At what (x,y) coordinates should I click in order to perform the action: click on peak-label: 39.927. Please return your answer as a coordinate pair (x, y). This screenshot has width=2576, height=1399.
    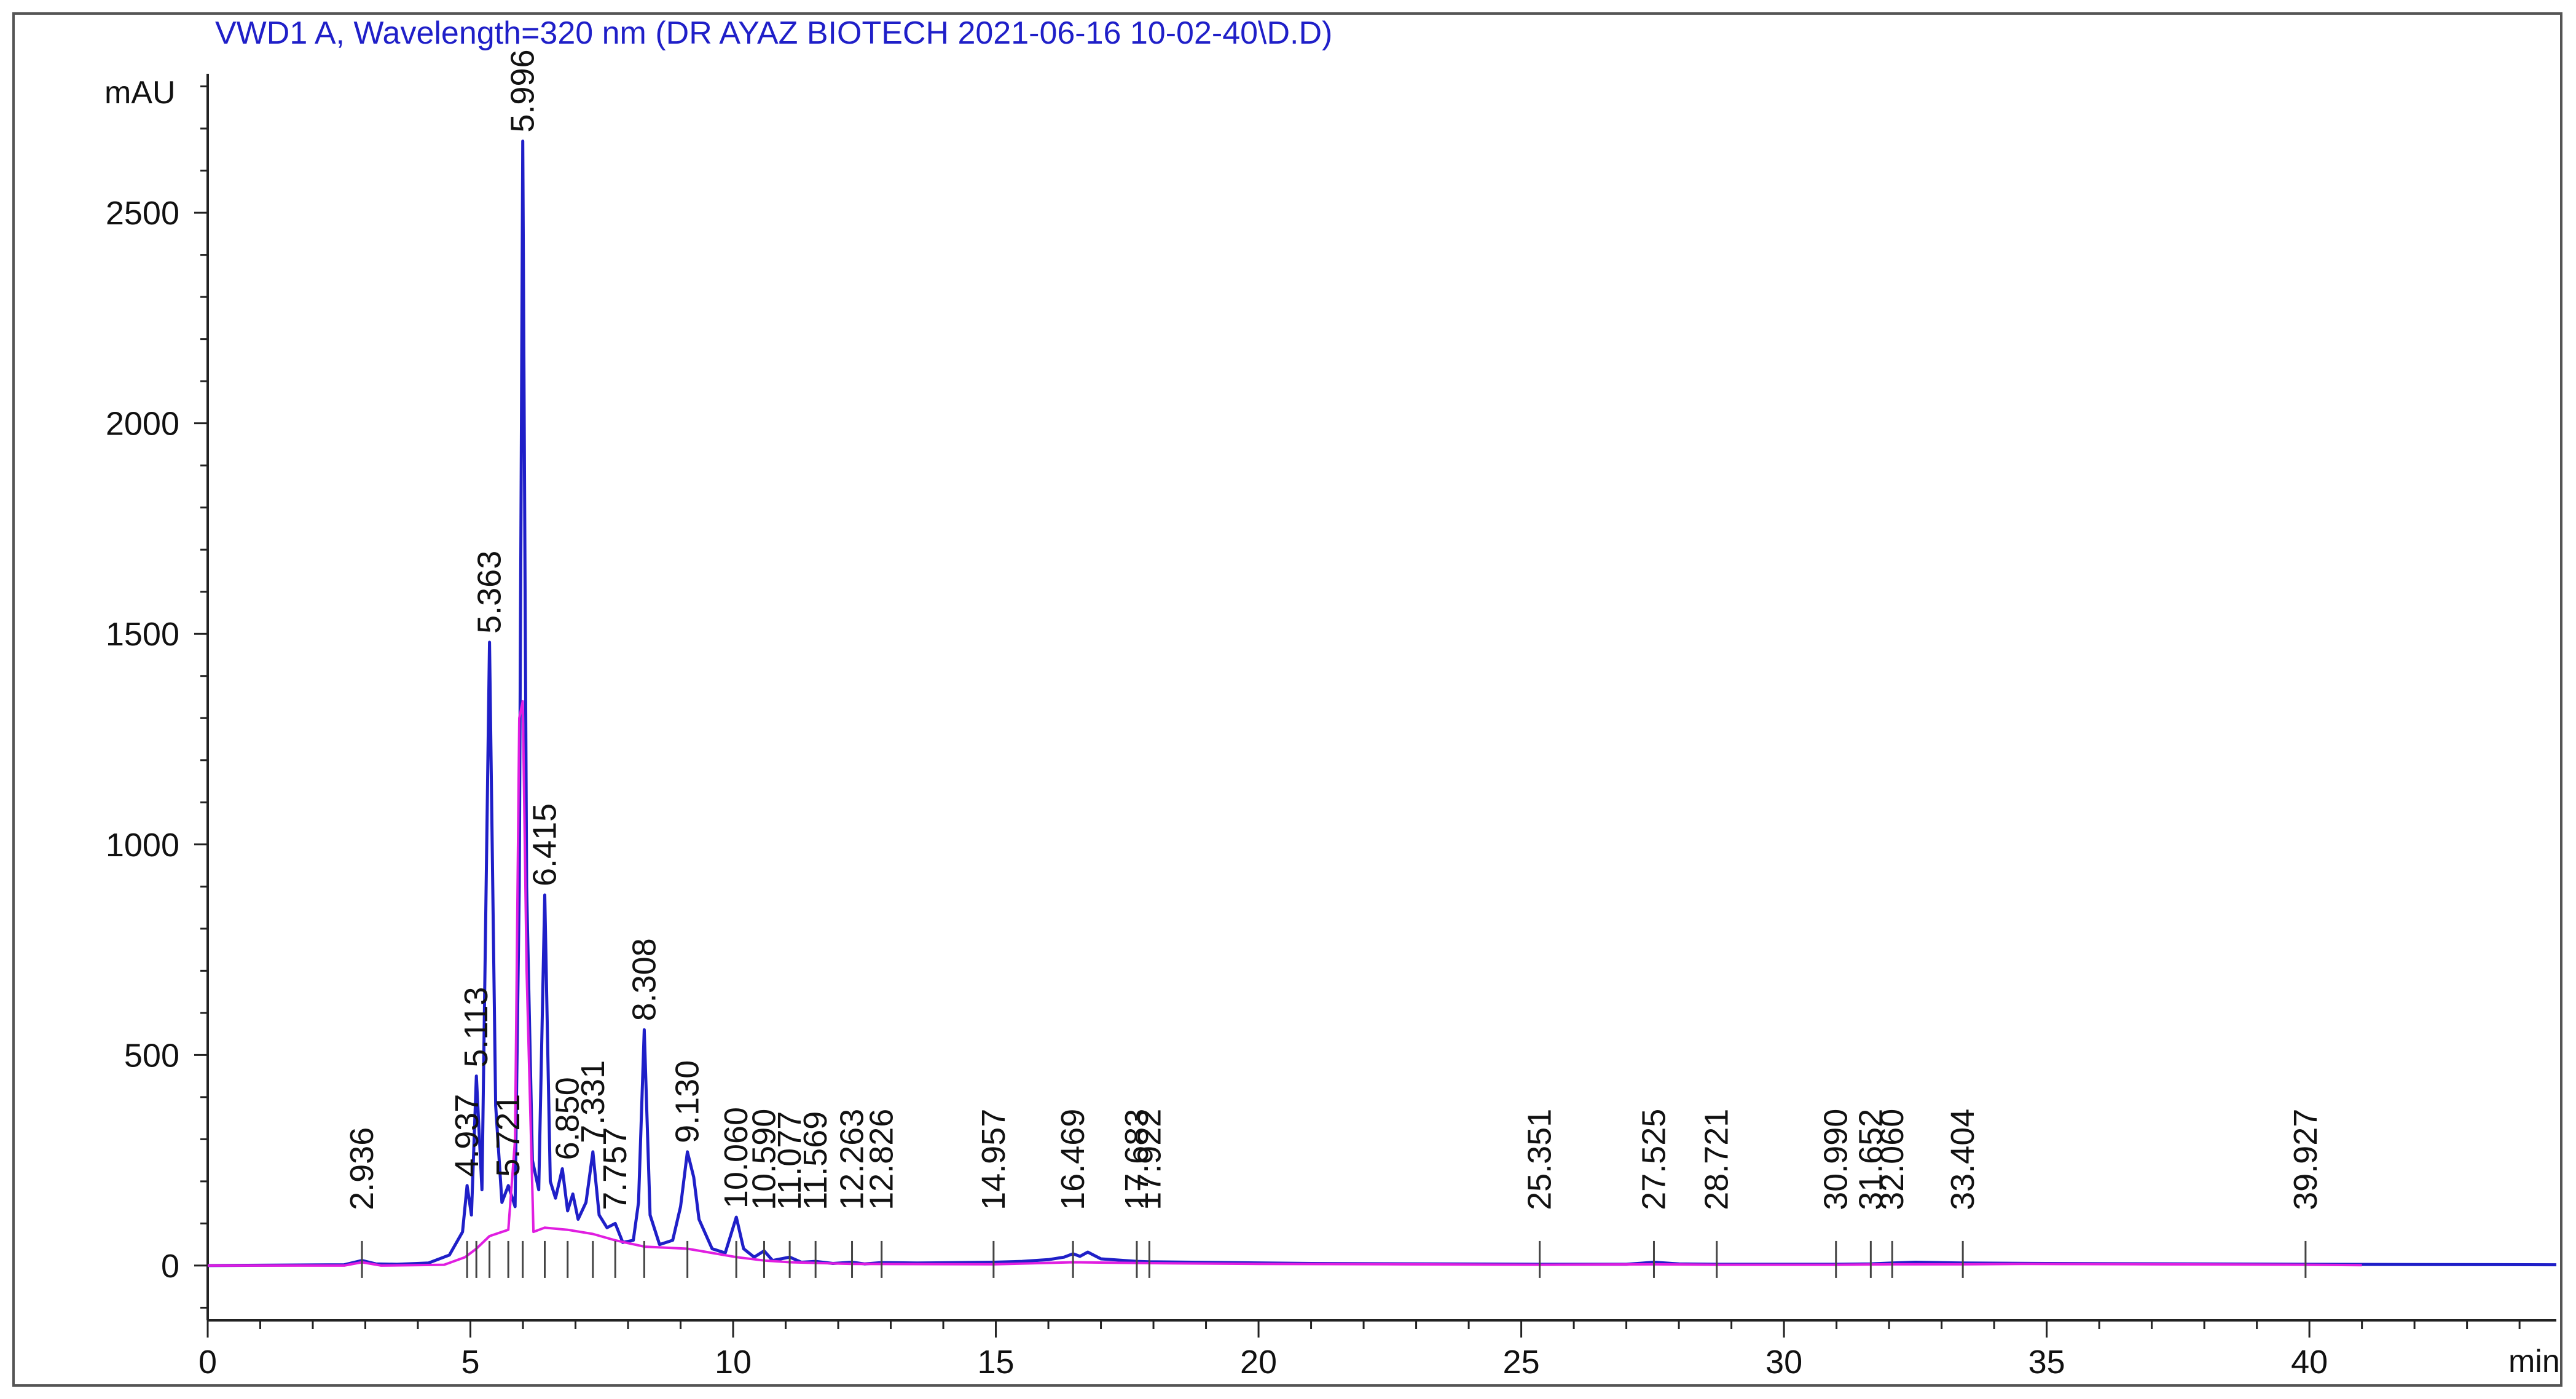
    Looking at the image, I should click on (2305, 1159).